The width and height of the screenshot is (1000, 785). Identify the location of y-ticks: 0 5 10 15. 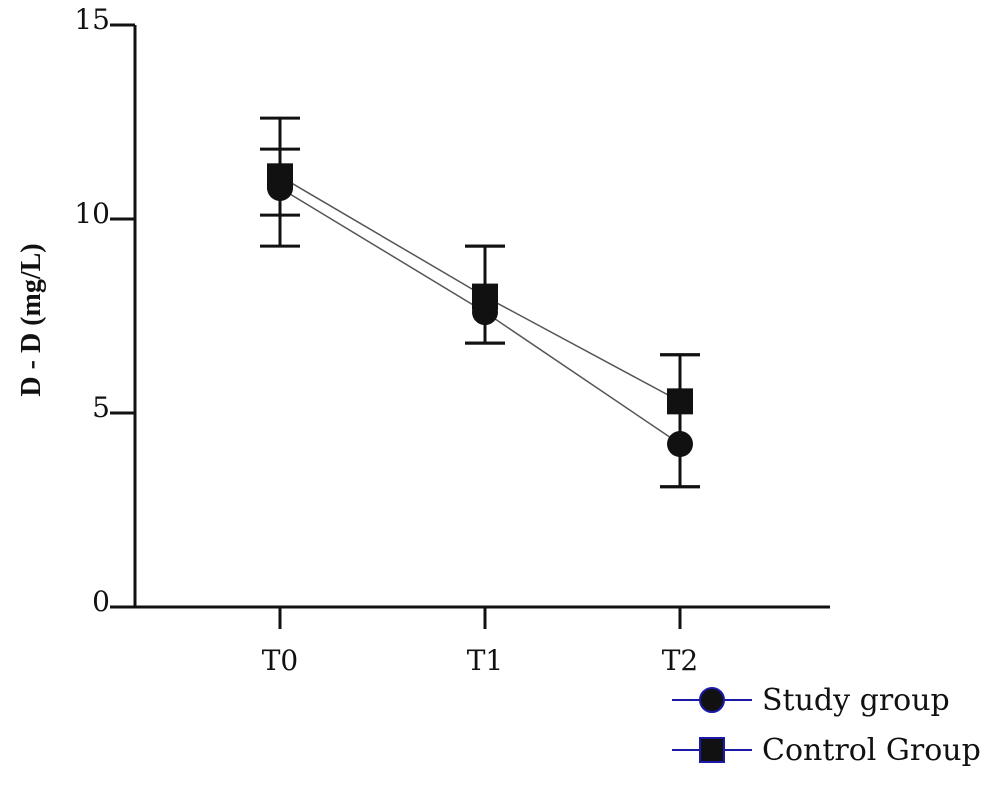
(104, 310).